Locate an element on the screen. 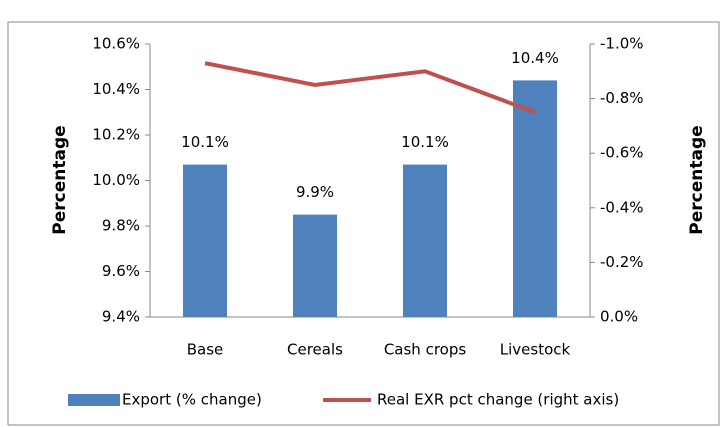  y-tick-label: 9.8% is located at coordinates (121, 226).